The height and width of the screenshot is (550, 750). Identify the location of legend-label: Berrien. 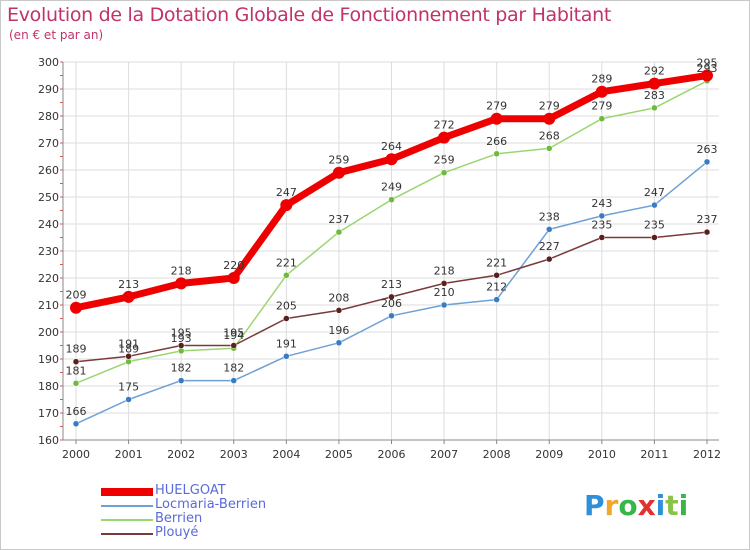
(179, 518).